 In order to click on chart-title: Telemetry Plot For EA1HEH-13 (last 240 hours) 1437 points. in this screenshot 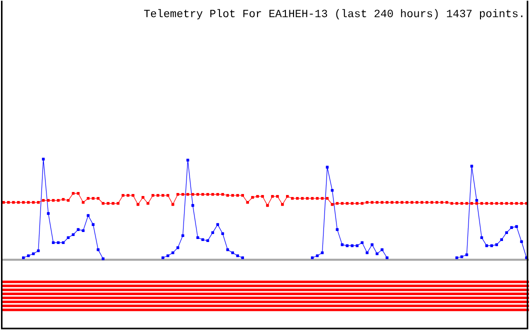, I will do `click(333, 14)`.